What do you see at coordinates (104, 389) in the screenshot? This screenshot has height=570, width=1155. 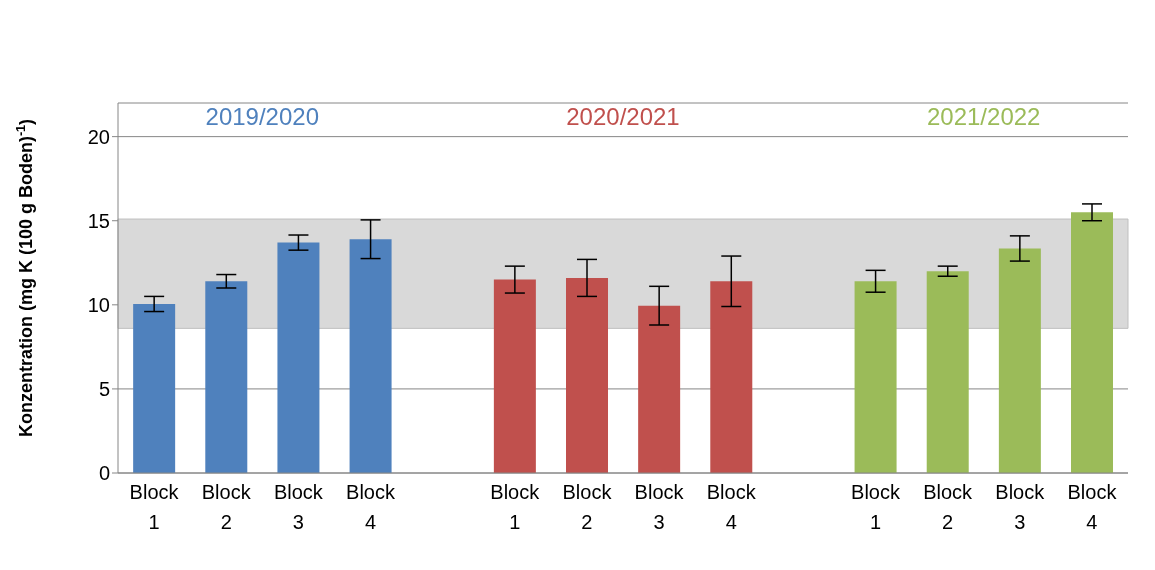 I see `y-tick-label: 5` at bounding box center [104, 389].